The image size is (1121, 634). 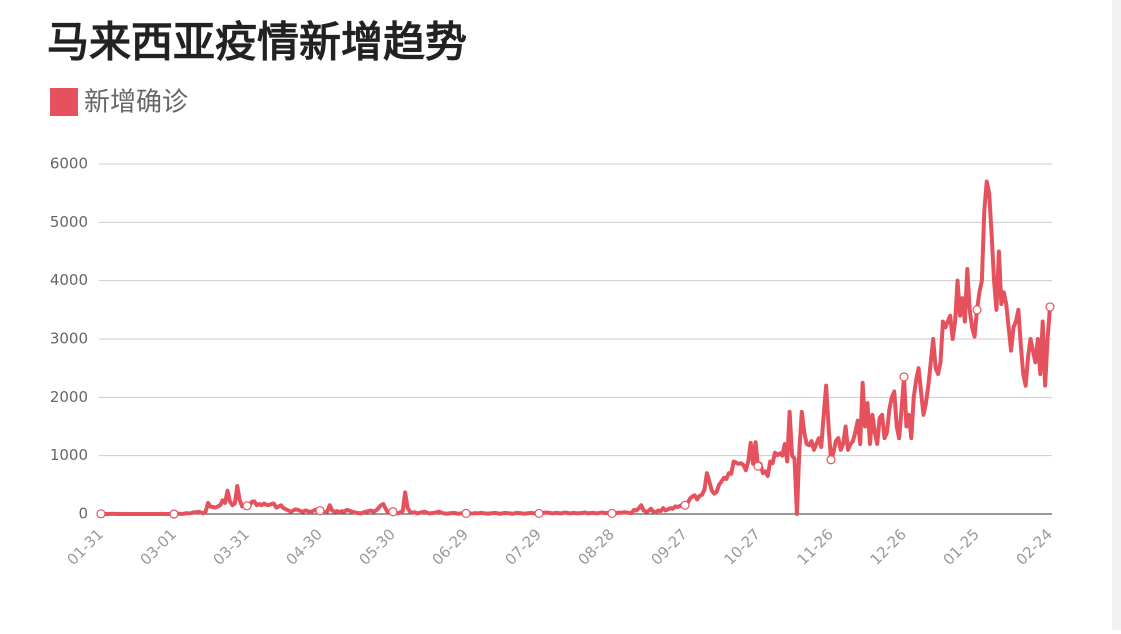 I want to click on x-tick-label: 11-26, so click(x=815, y=547).